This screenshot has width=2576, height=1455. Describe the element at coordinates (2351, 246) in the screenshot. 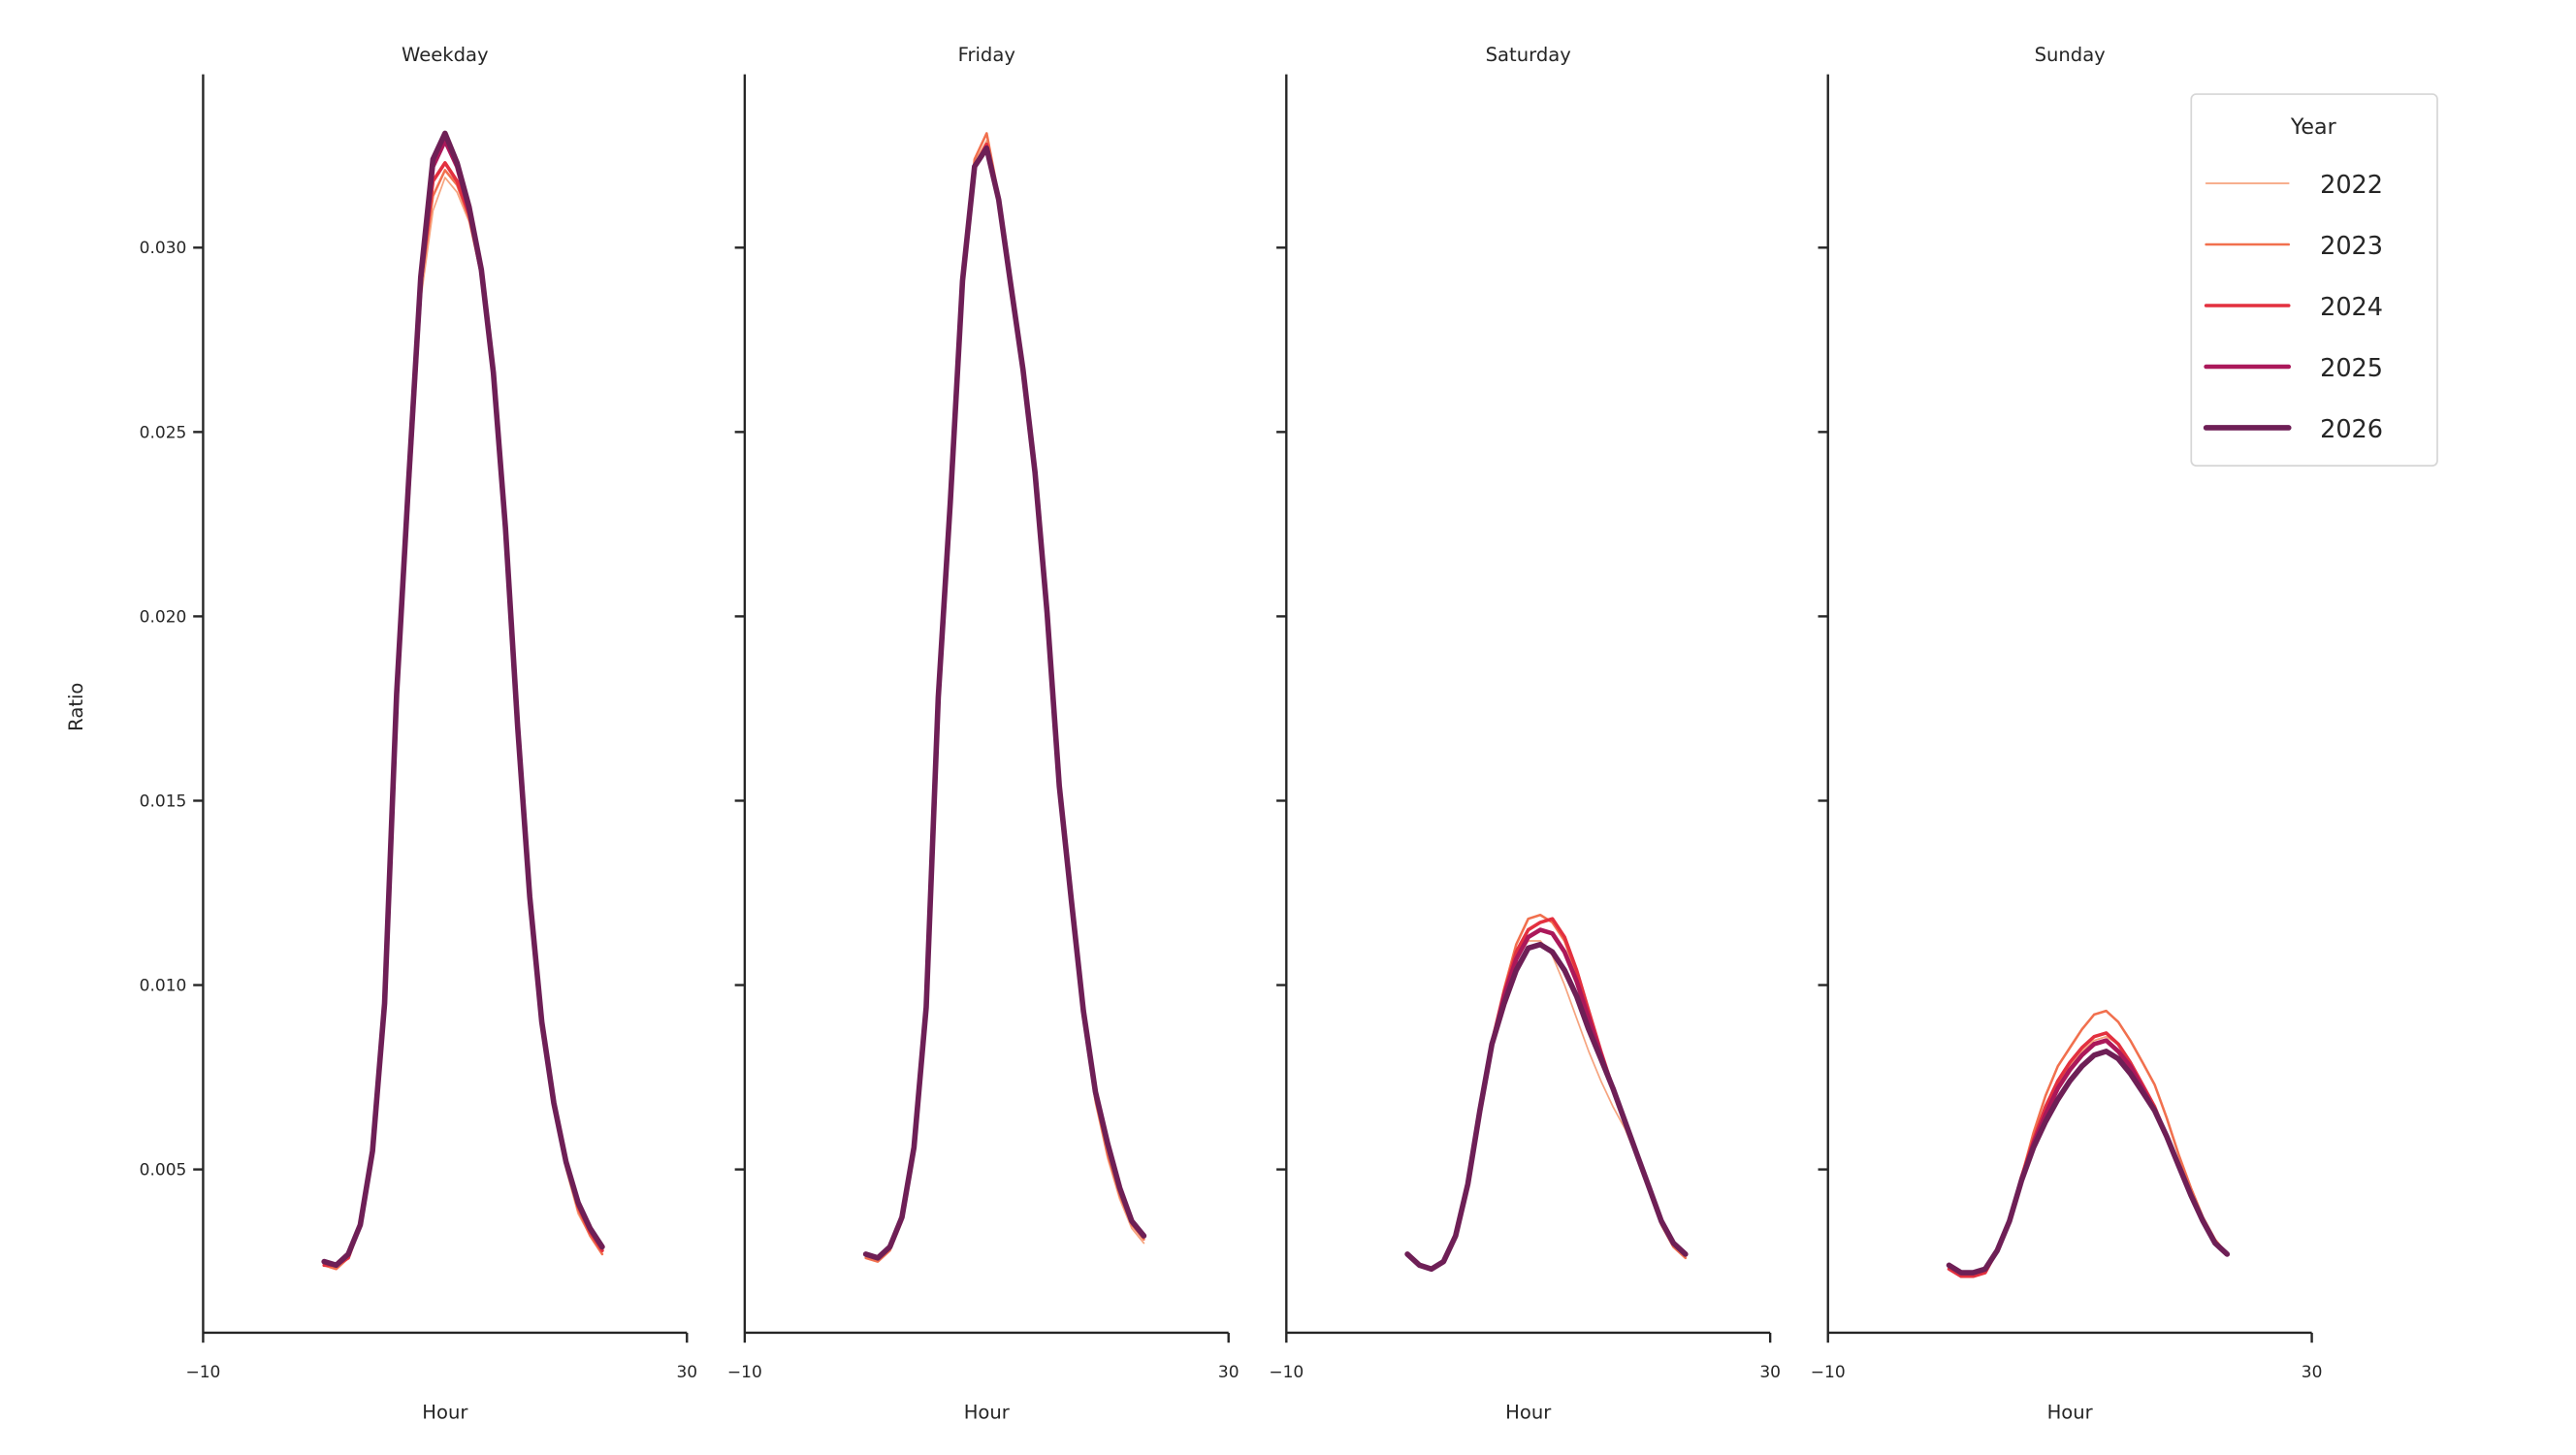

I see `legend-label-2023: 2023` at that location.